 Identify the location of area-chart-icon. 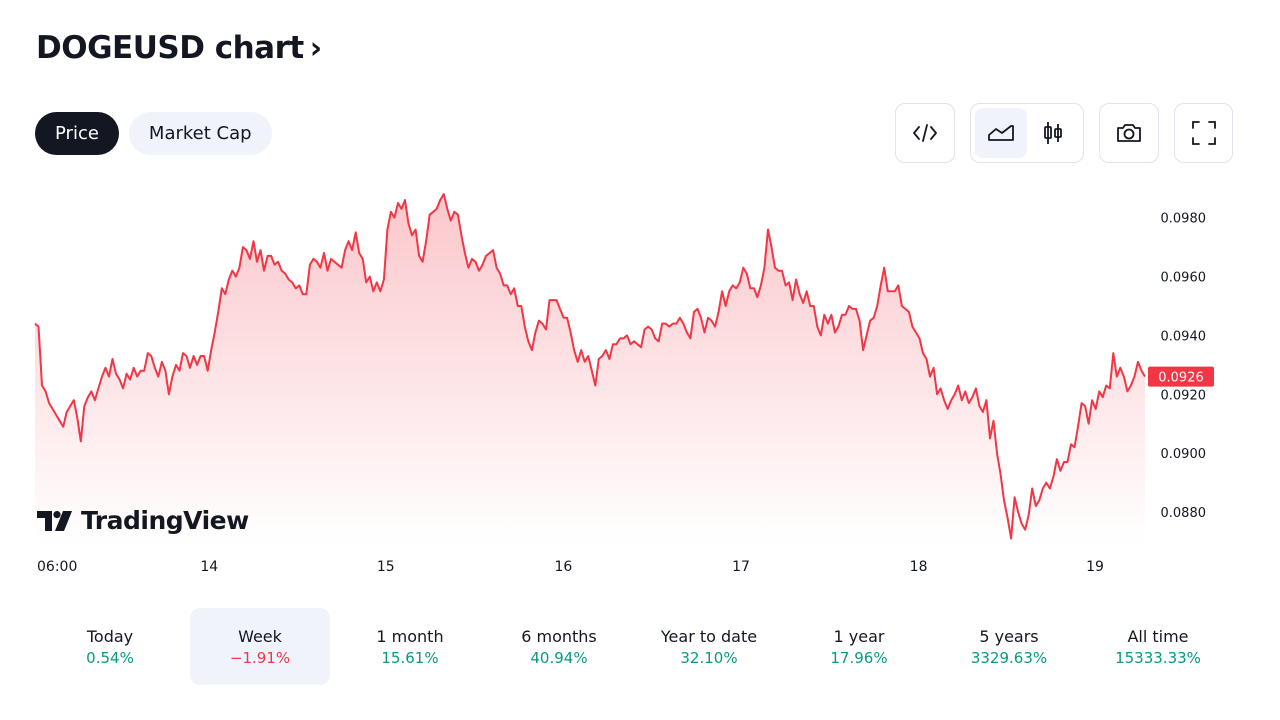
(1001, 133).